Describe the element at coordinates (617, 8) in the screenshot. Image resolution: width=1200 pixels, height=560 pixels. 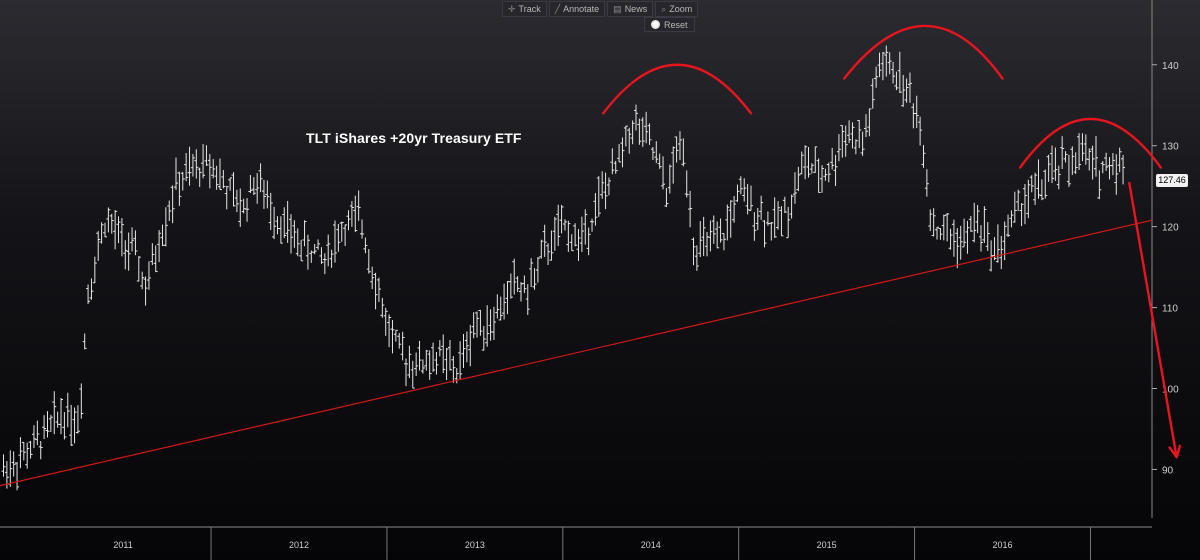
I see `news-icon: ▤` at that location.